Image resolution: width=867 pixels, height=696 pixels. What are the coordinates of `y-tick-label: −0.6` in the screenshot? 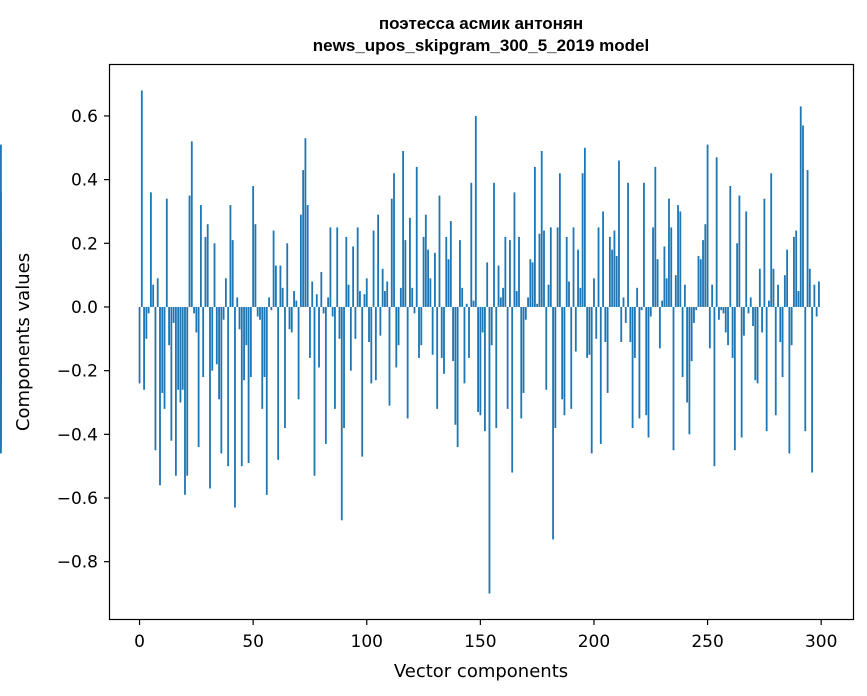 It's located at (77, 499).